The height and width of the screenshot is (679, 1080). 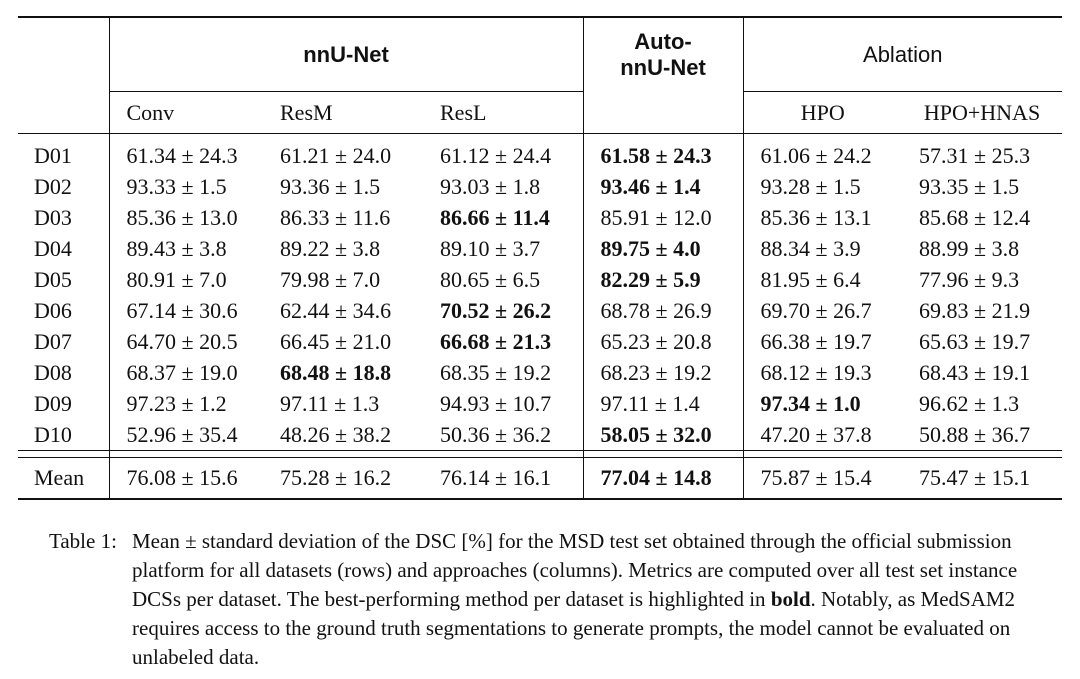 I want to click on table-cell: 81.95 ± 6.4, so click(x=822, y=279).